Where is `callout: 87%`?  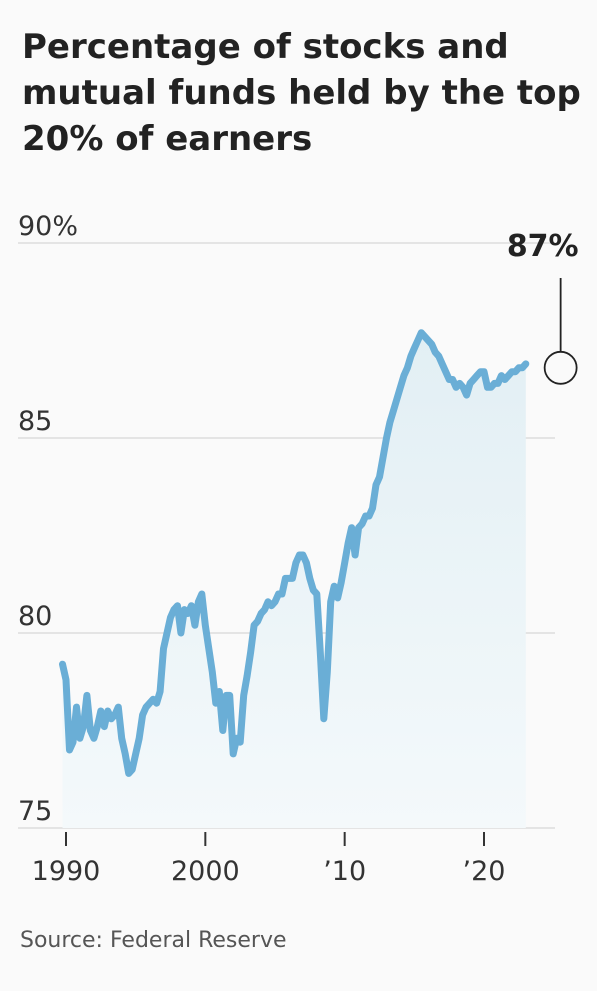
callout: 87% is located at coordinates (543, 307).